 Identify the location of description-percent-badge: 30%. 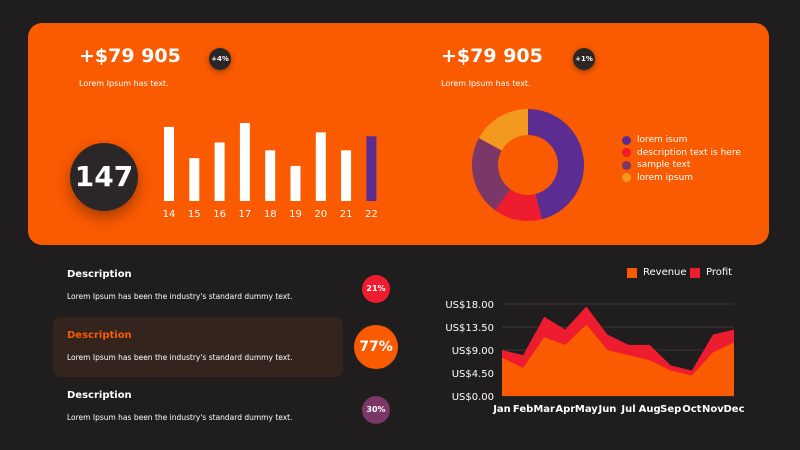
(376, 410).